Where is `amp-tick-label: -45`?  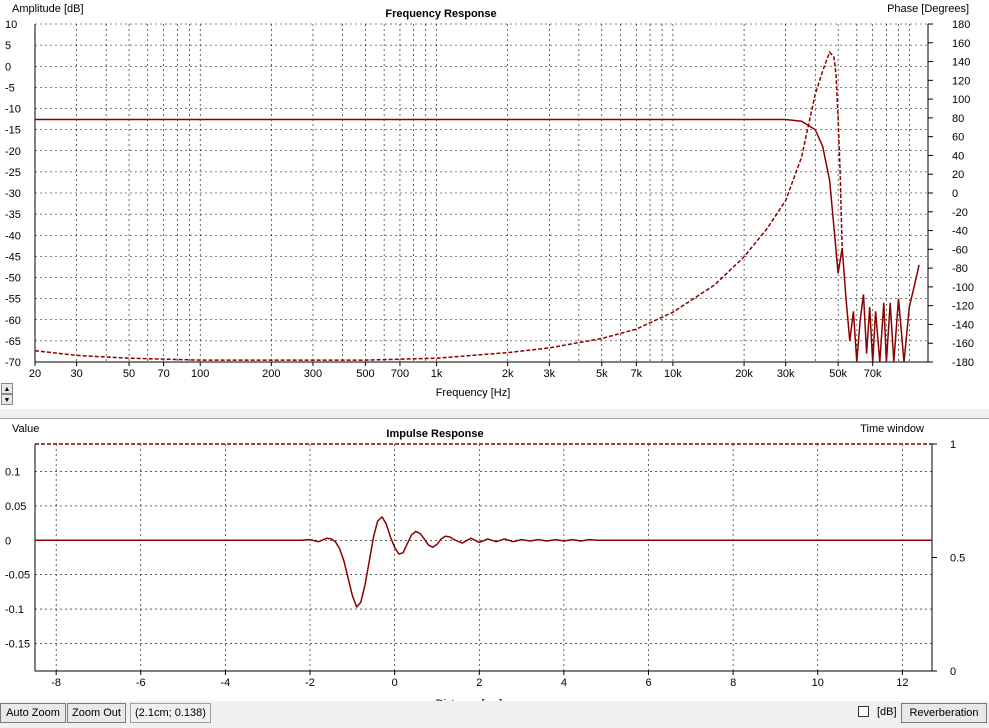 amp-tick-label: -45 is located at coordinates (13, 257).